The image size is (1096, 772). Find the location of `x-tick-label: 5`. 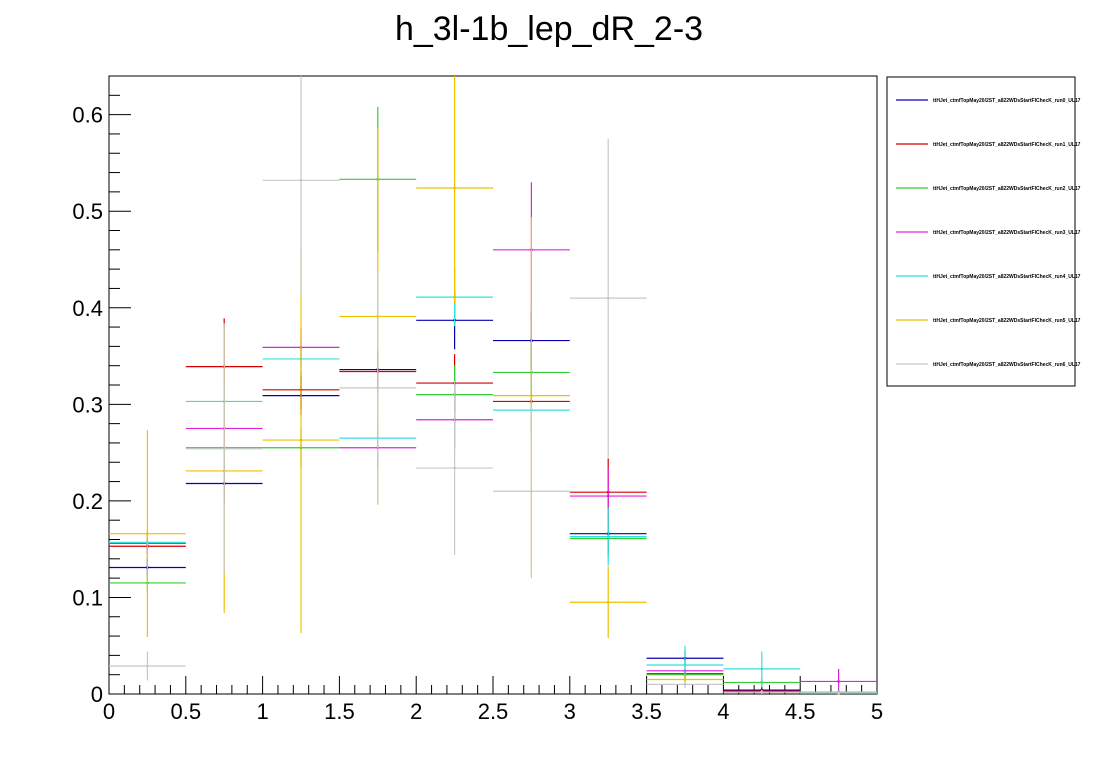

x-tick-label: 5 is located at coordinates (877, 711).